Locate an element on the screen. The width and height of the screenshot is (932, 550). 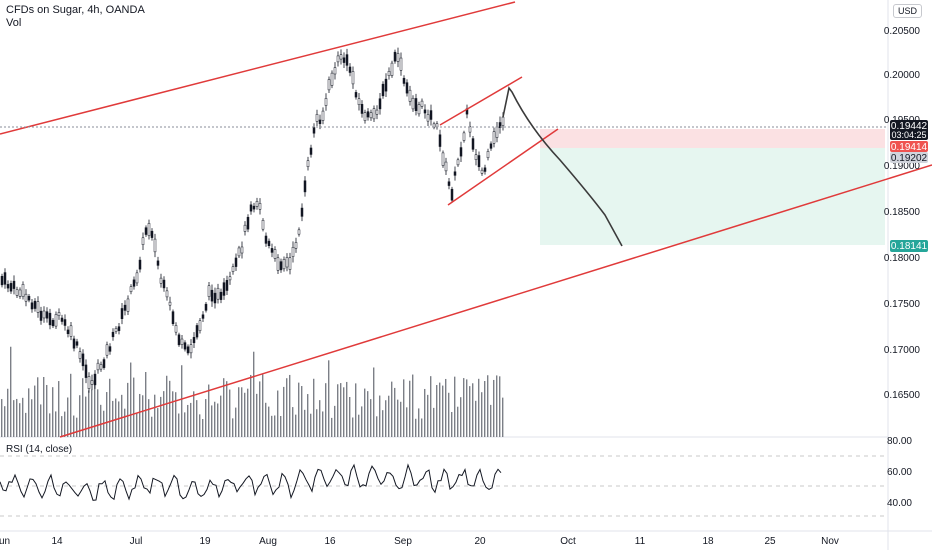
target-price-tag: 0.18141 is located at coordinates (909, 246).